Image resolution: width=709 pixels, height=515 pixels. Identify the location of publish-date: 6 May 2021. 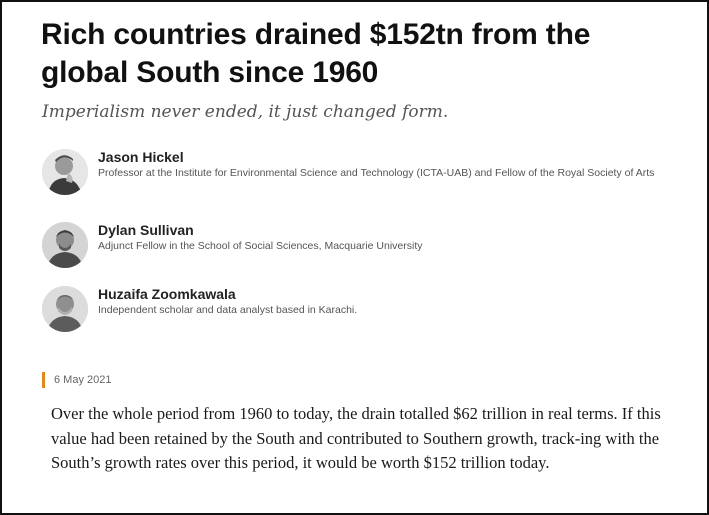
(76, 380).